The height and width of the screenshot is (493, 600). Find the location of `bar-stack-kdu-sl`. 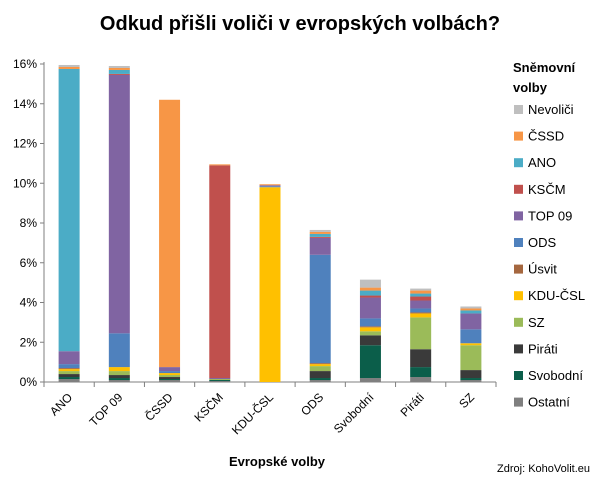

bar-stack-kdu-sl is located at coordinates (270, 283).